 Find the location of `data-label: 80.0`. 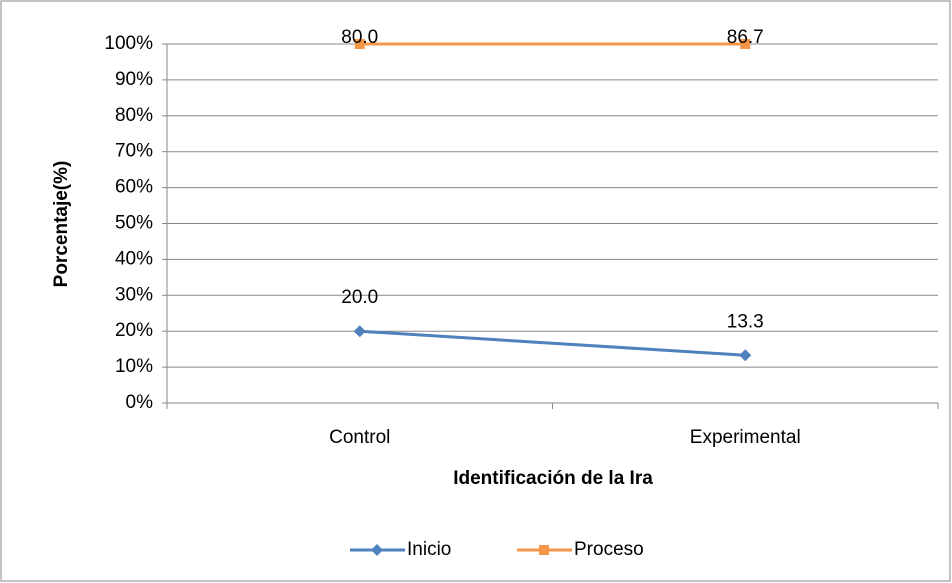

data-label: 80.0 is located at coordinates (359, 37).